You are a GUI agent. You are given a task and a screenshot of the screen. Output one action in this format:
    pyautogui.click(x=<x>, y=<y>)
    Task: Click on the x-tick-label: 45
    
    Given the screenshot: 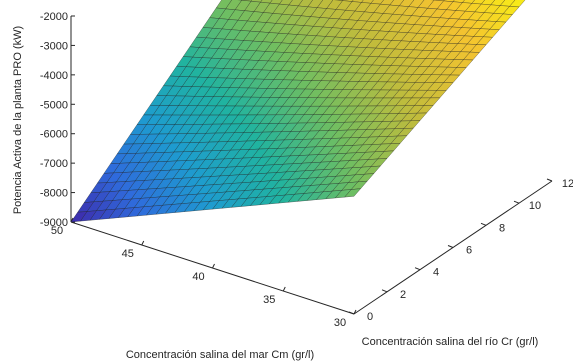 What is the action you would take?
    pyautogui.click(x=128, y=254)
    